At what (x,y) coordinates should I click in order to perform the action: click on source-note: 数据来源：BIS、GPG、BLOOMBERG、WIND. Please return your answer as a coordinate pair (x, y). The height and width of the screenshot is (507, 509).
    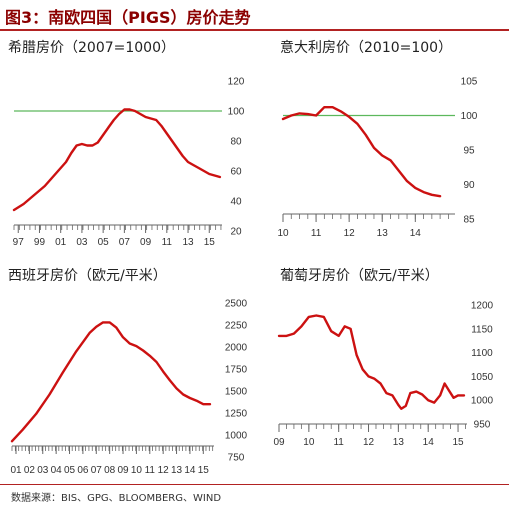
    Looking at the image, I should click on (116, 498).